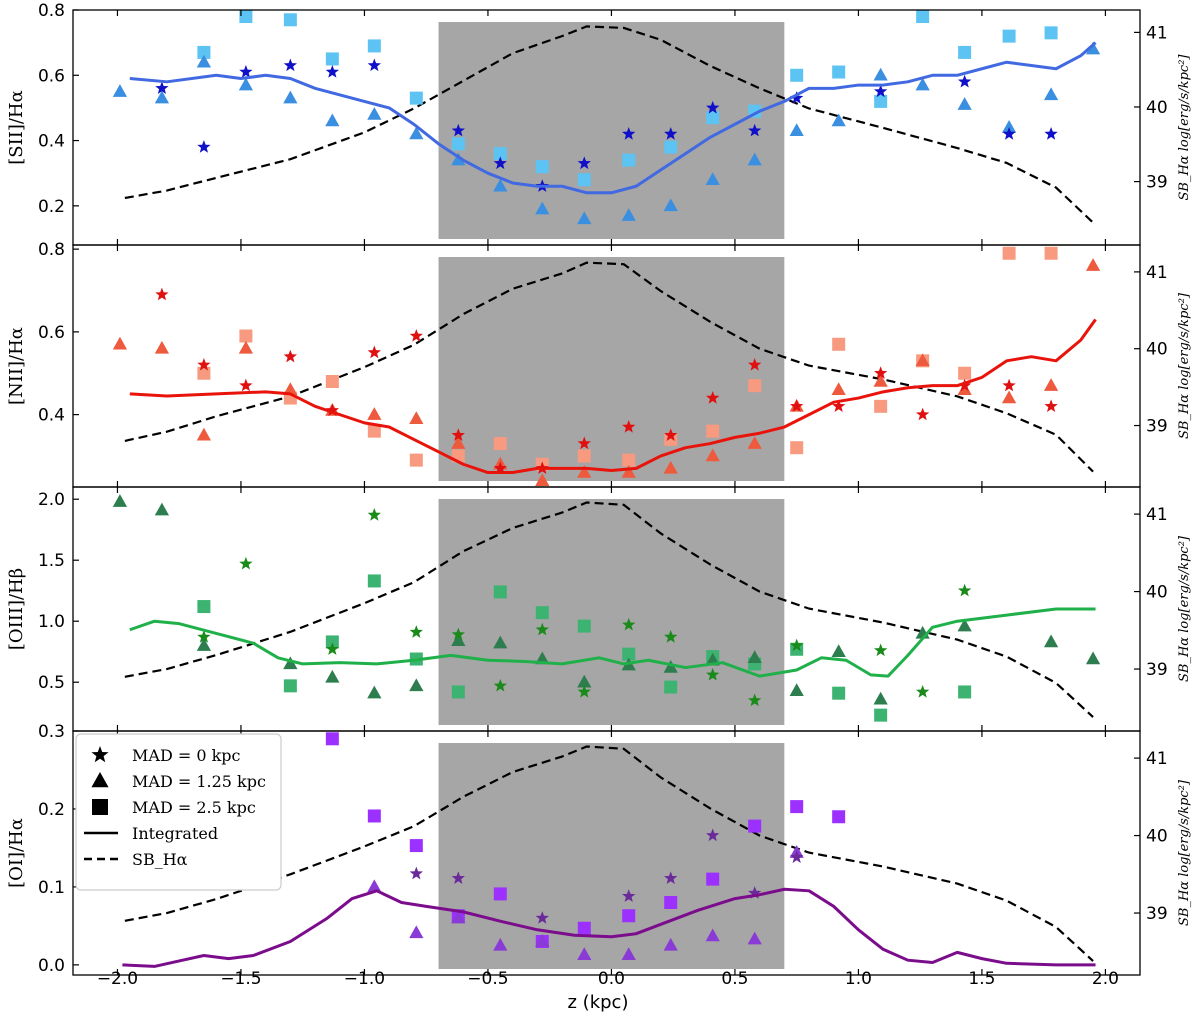 The width and height of the screenshot is (1200, 1022). What do you see at coordinates (364, 979) in the screenshot?
I see `x-tick-label: −1.0` at bounding box center [364, 979].